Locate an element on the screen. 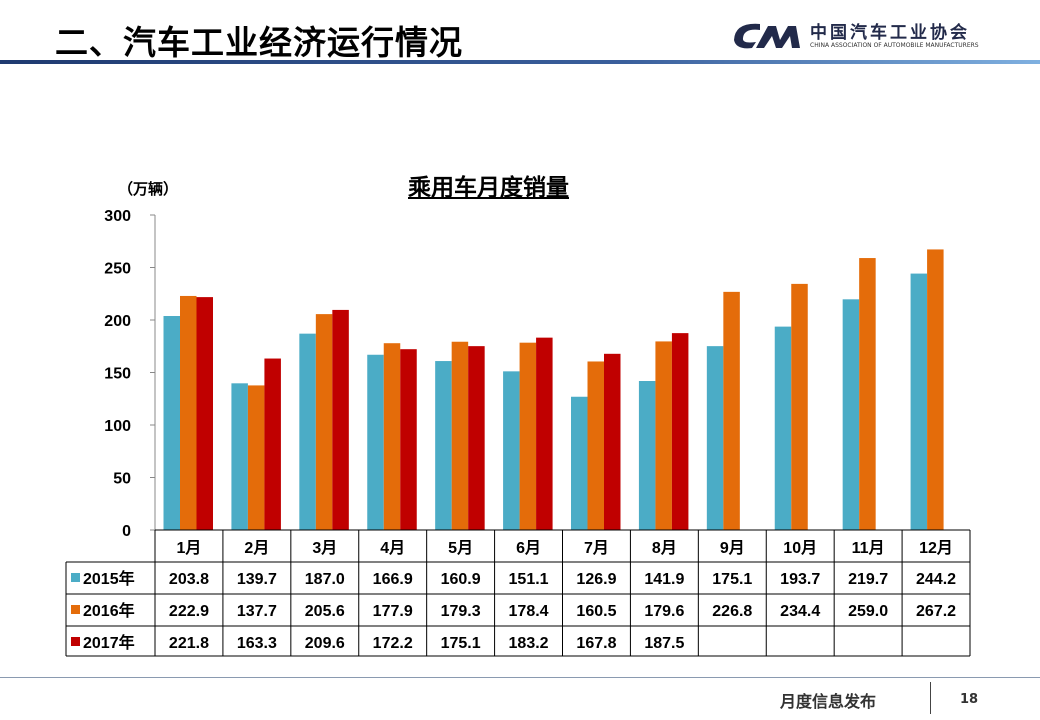  y-tick-label: 200 is located at coordinates (117, 321).